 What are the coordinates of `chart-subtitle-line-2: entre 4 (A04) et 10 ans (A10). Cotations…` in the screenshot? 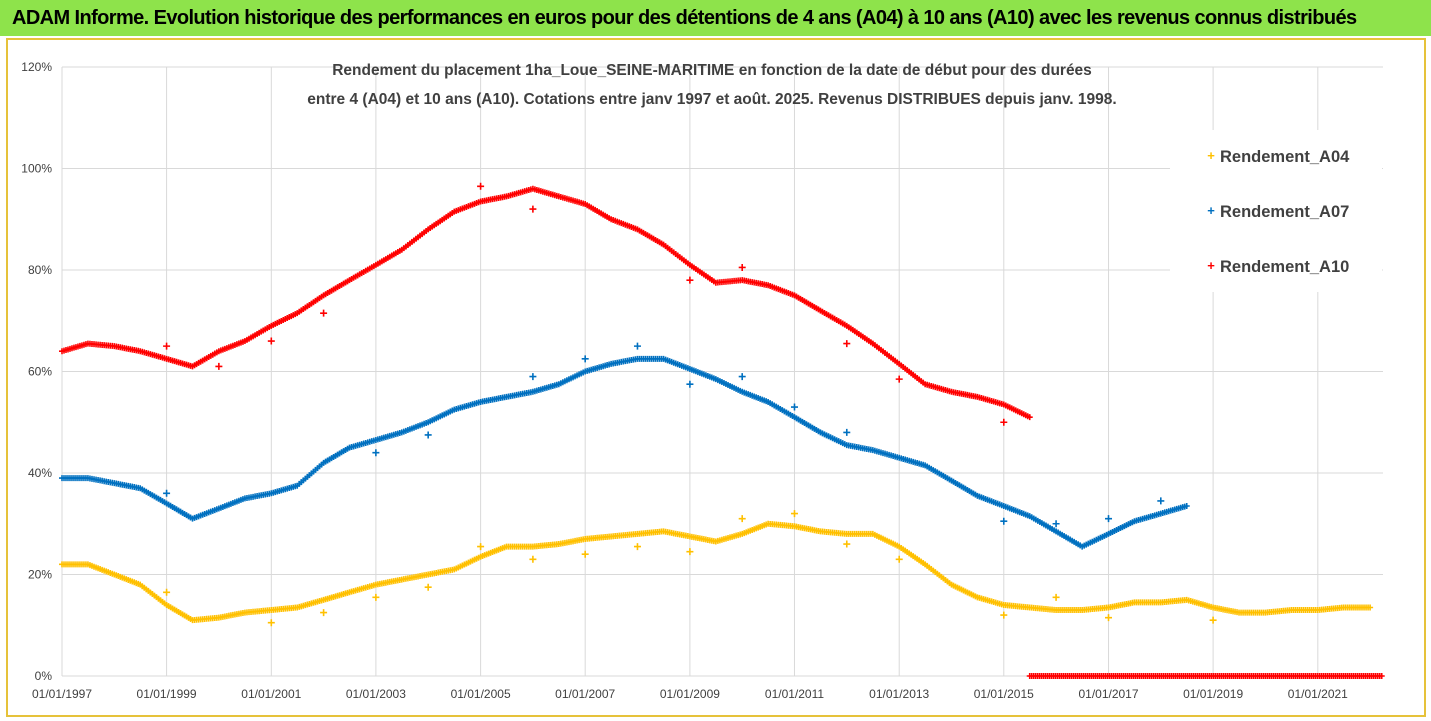 It's located at (711, 99).